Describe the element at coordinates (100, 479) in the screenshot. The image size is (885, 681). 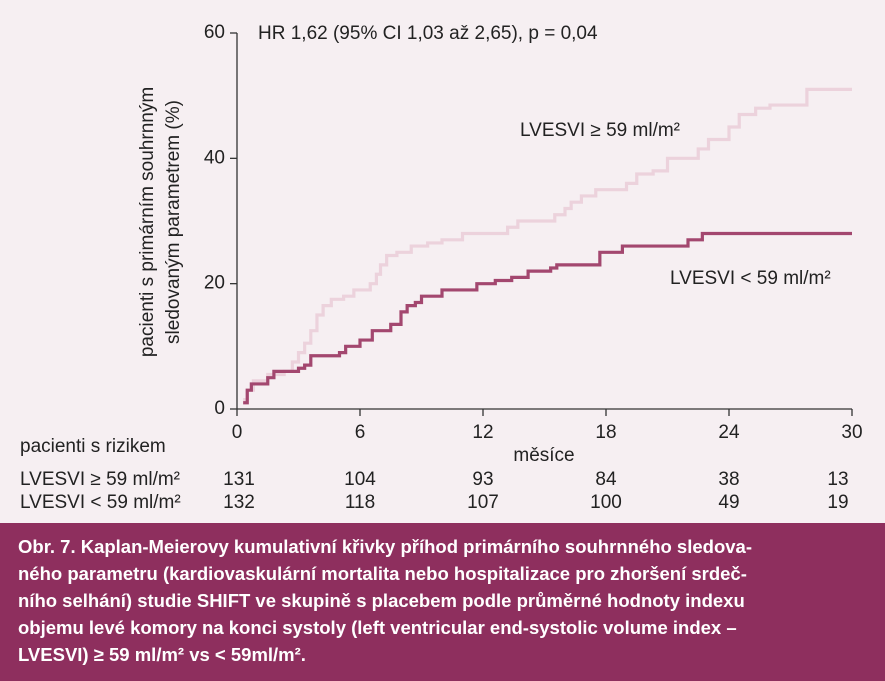
I see `at-risk-label: LVESVI ≥ 59 ml/m²` at that location.